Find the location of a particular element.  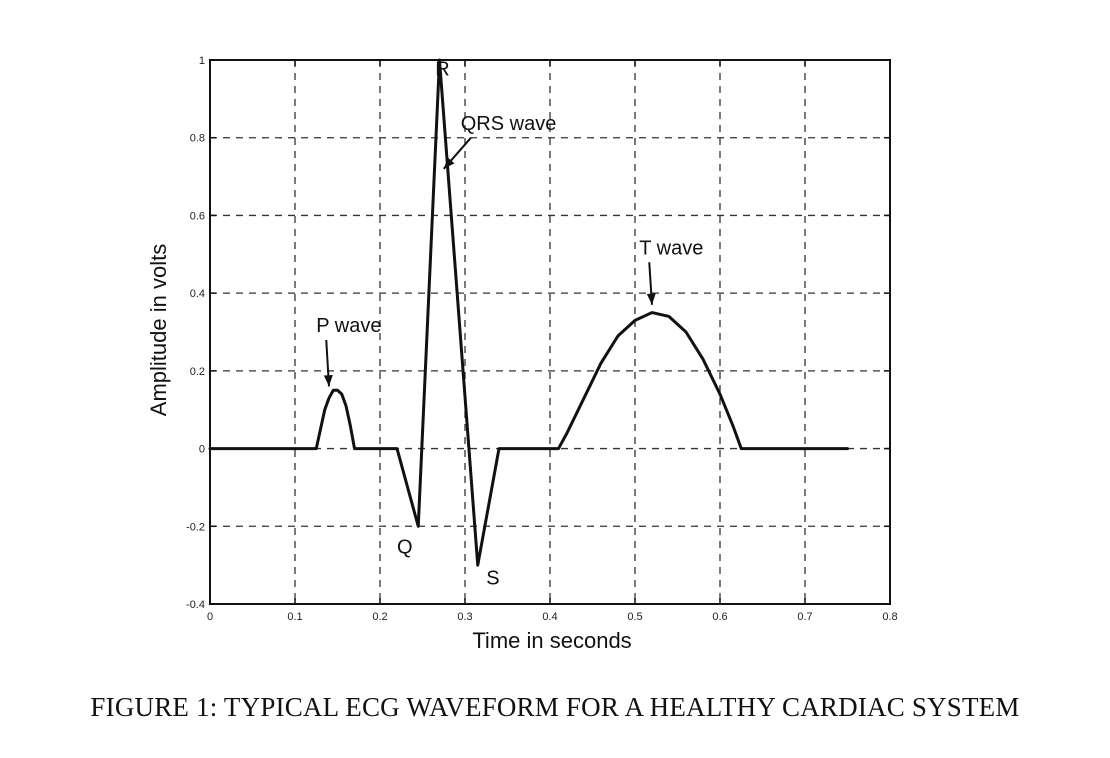

x-tick-label: 0.7 is located at coordinates (804, 617).